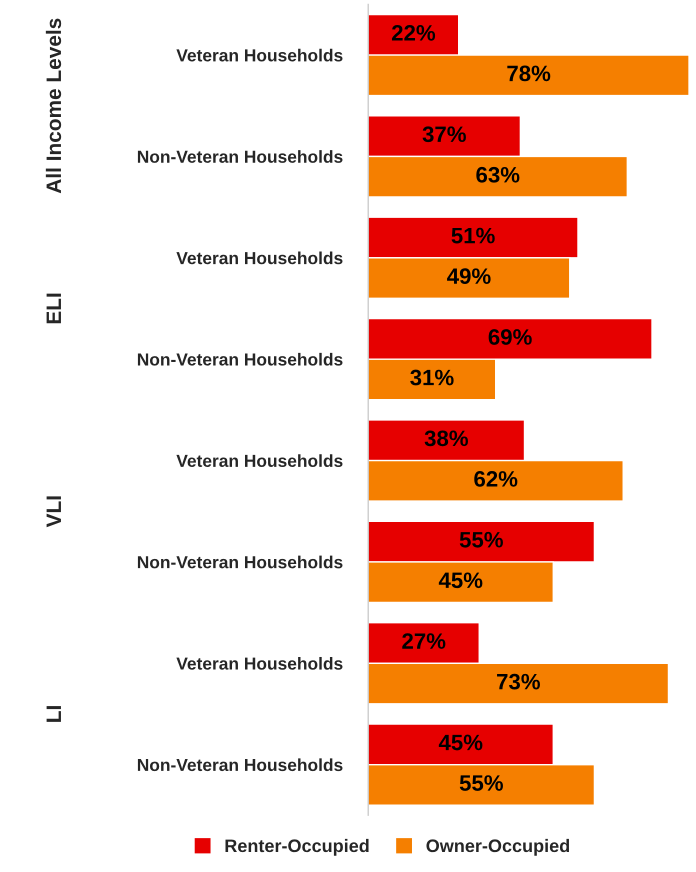 The width and height of the screenshot is (696, 872). Describe the element at coordinates (496, 479) in the screenshot. I see `data-label: 62%` at that location.